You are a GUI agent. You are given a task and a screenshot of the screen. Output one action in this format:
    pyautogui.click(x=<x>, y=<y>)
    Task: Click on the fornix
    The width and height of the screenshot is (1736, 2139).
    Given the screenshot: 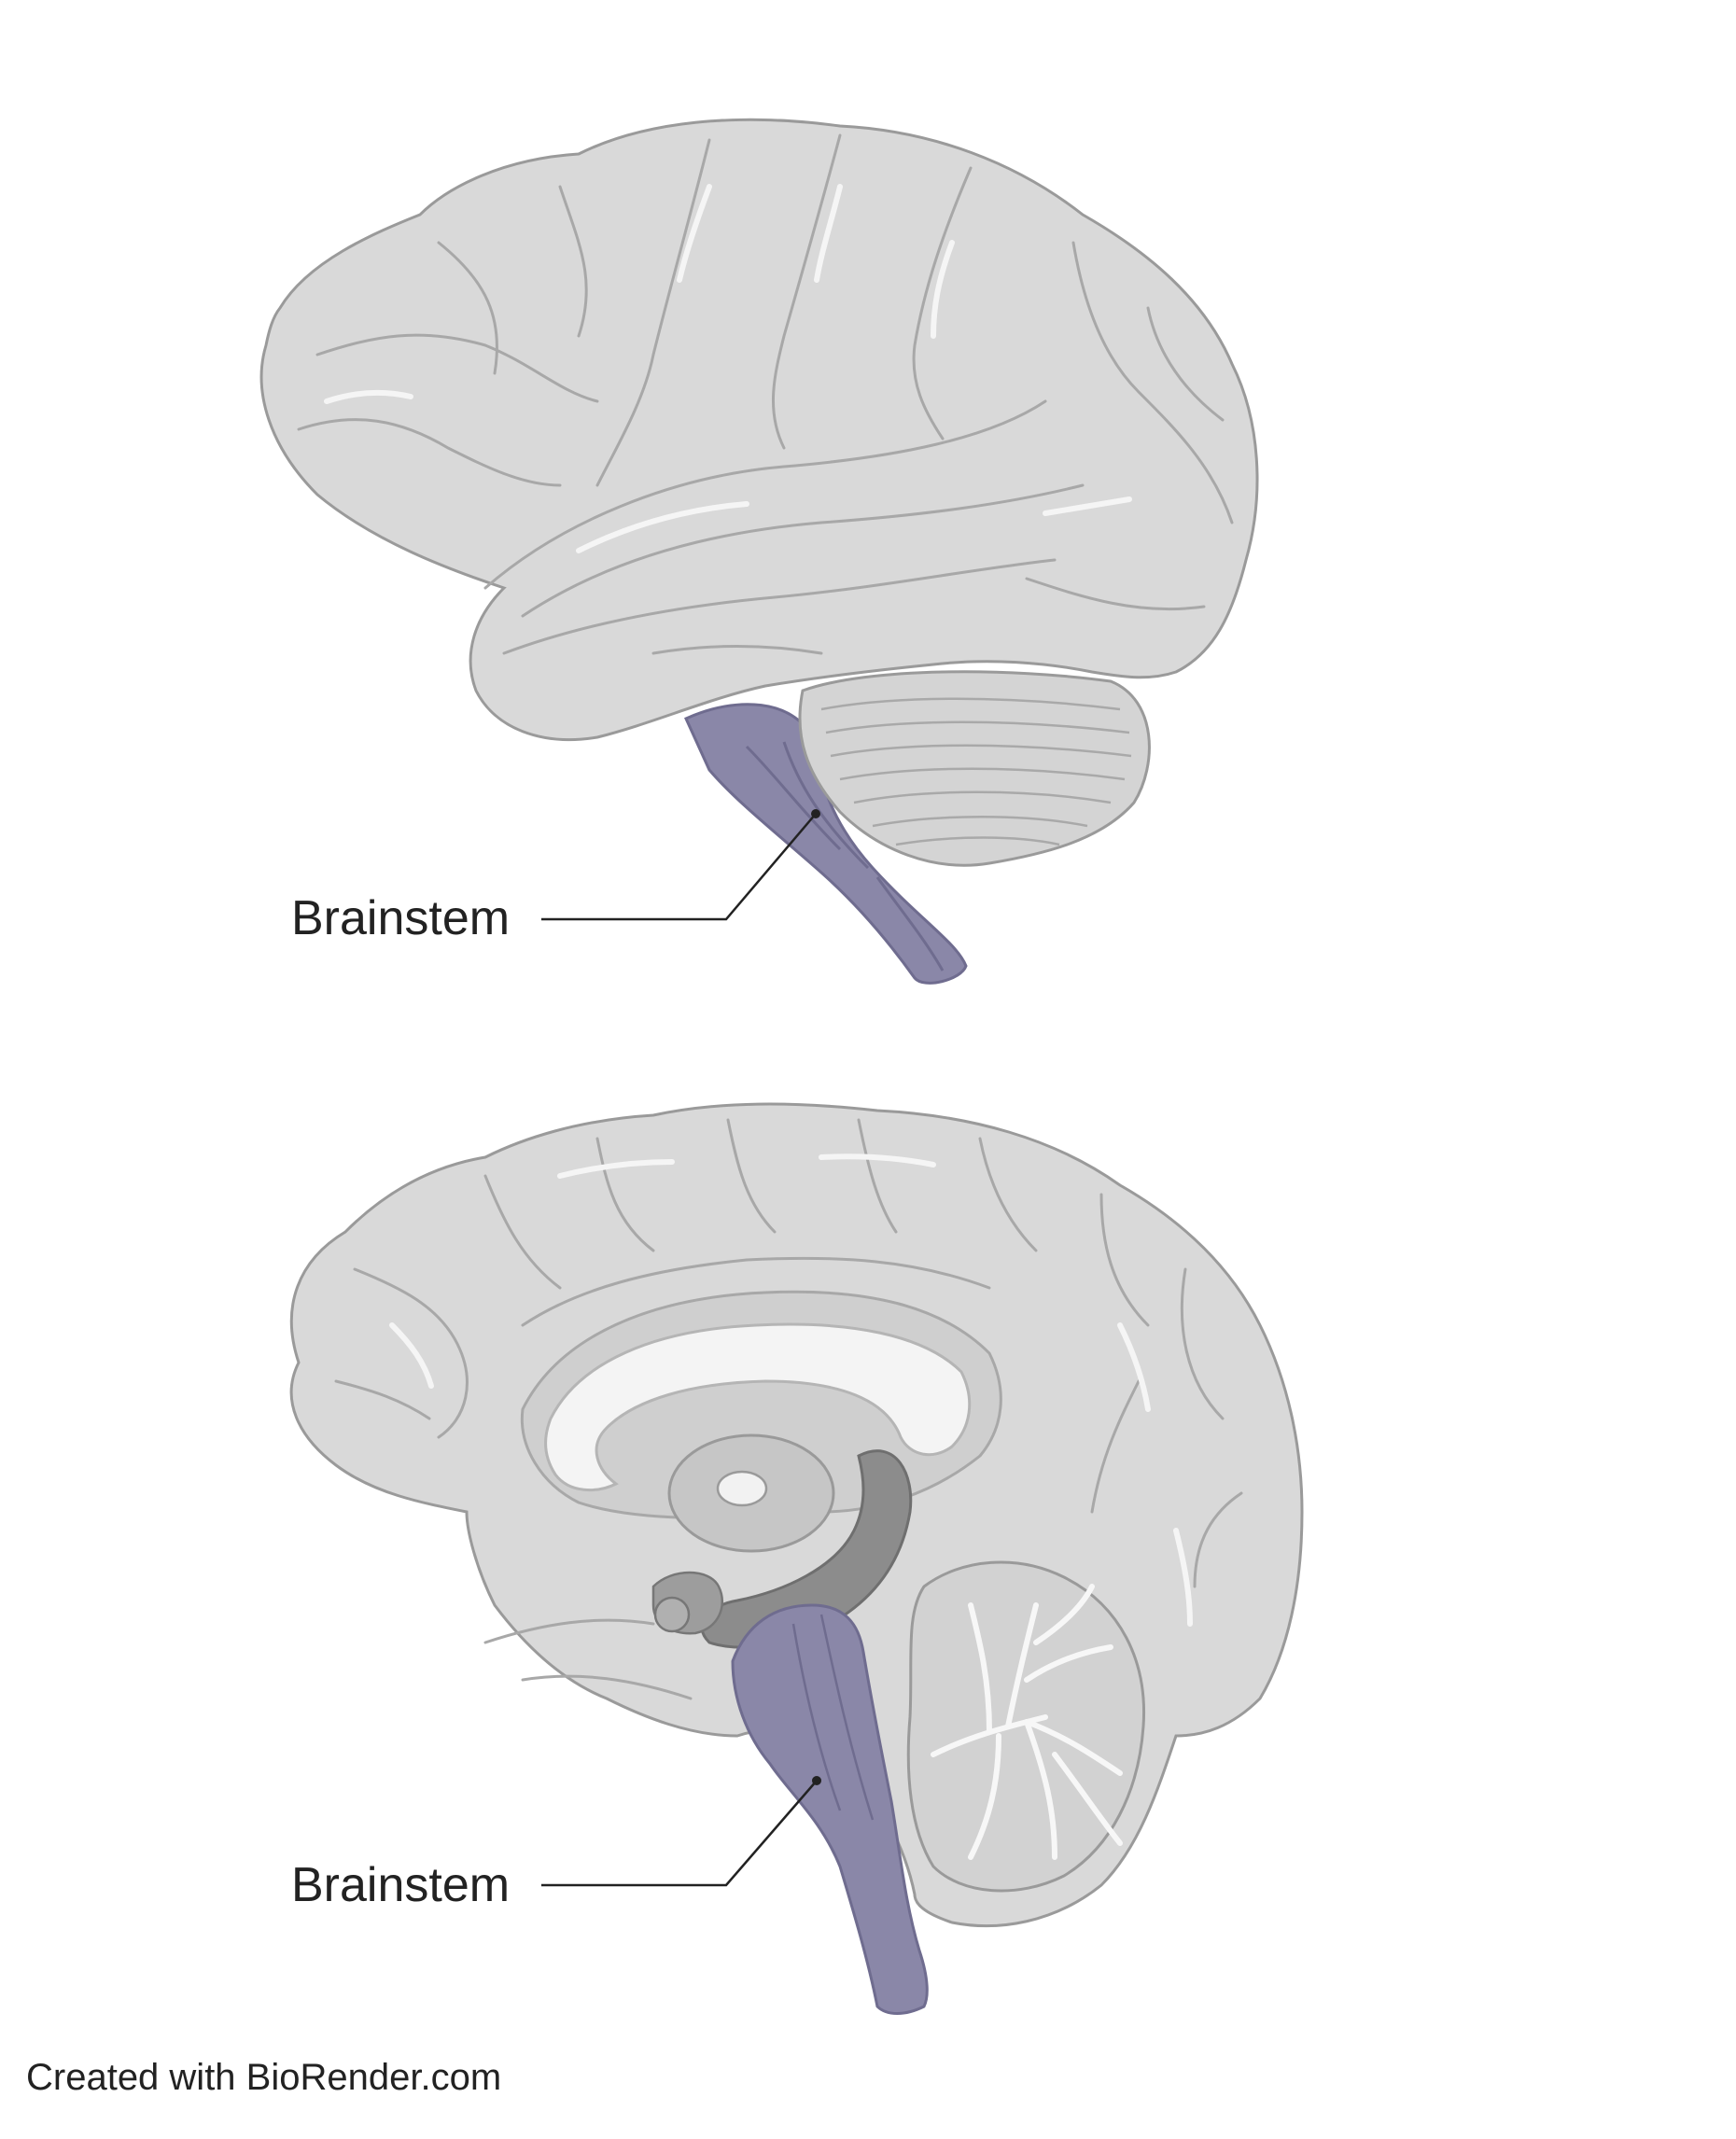 What is the action you would take?
    pyautogui.click(x=806, y=1549)
    